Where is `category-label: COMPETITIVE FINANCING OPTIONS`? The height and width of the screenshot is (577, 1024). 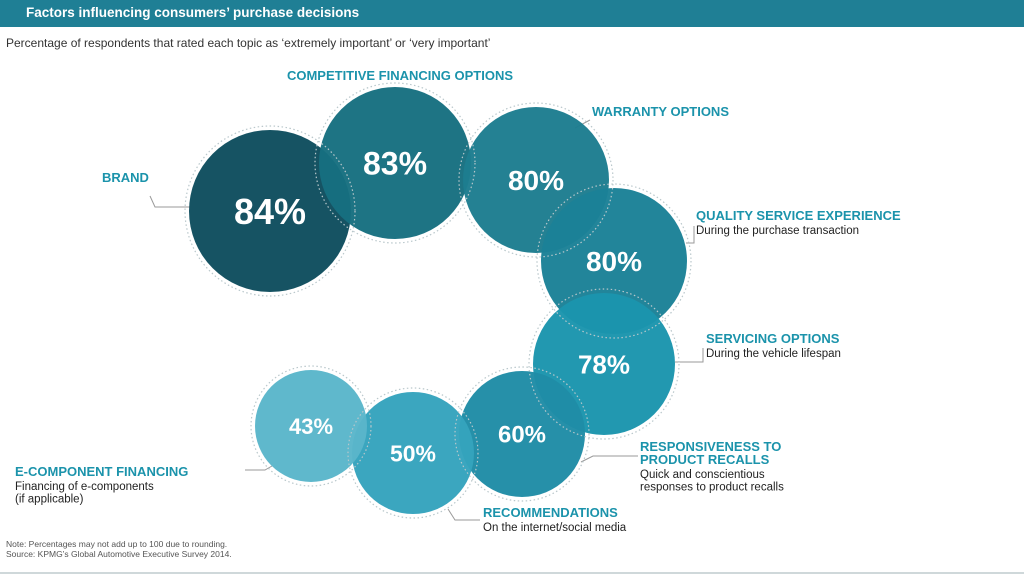 category-label: COMPETITIVE FINANCING OPTIONS is located at coordinates (400, 75).